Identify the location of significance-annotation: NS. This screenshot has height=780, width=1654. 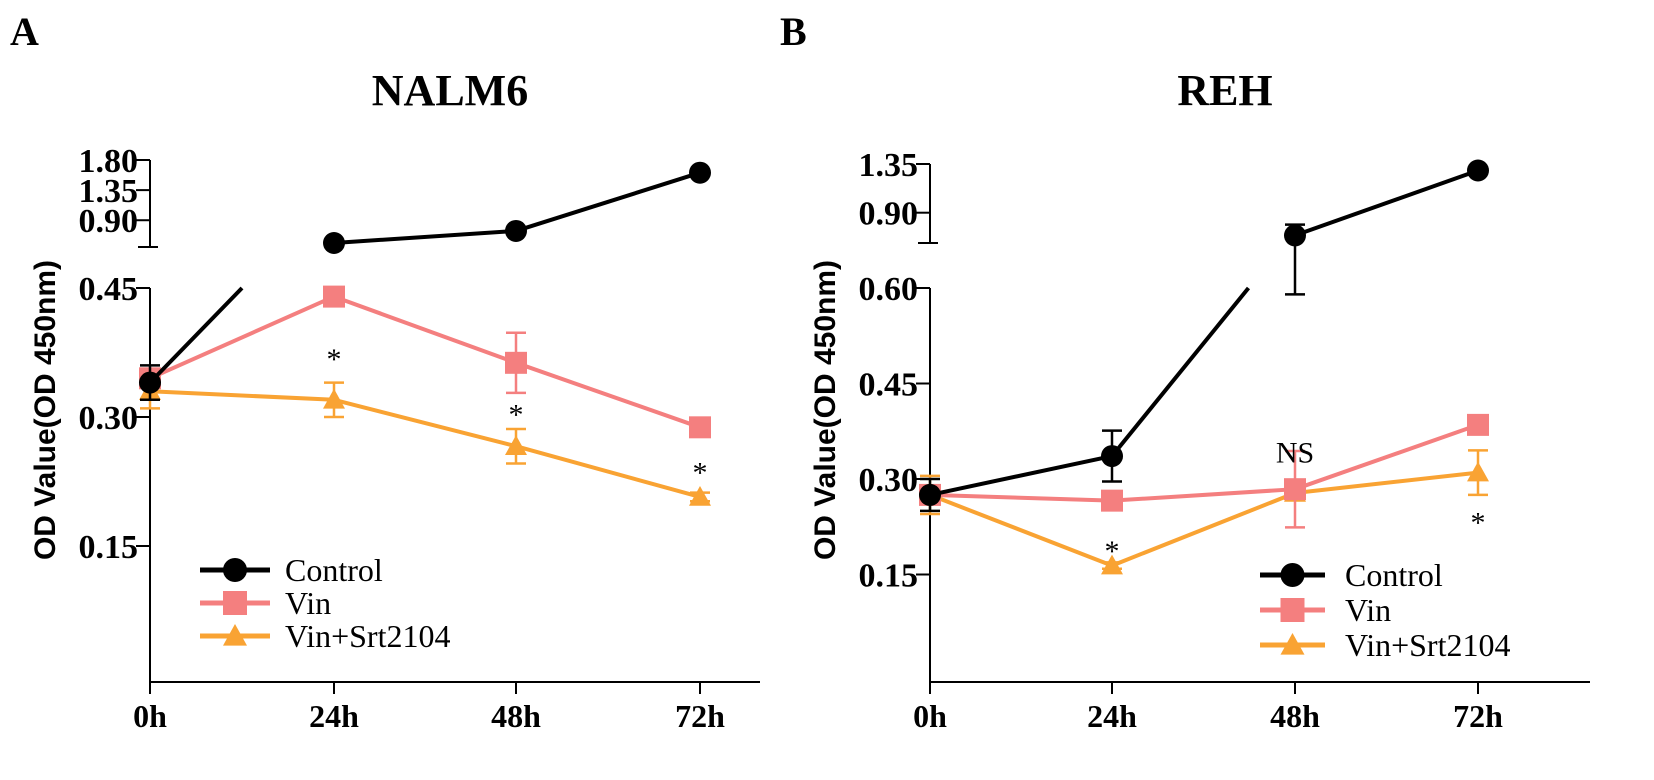
(1295, 452).